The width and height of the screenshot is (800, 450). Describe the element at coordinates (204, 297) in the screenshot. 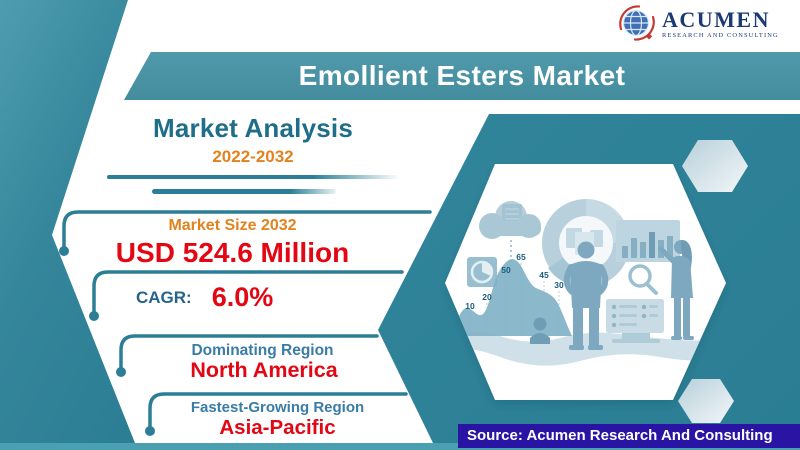

I see `cagr-row: CAGR: 6.0%` at that location.